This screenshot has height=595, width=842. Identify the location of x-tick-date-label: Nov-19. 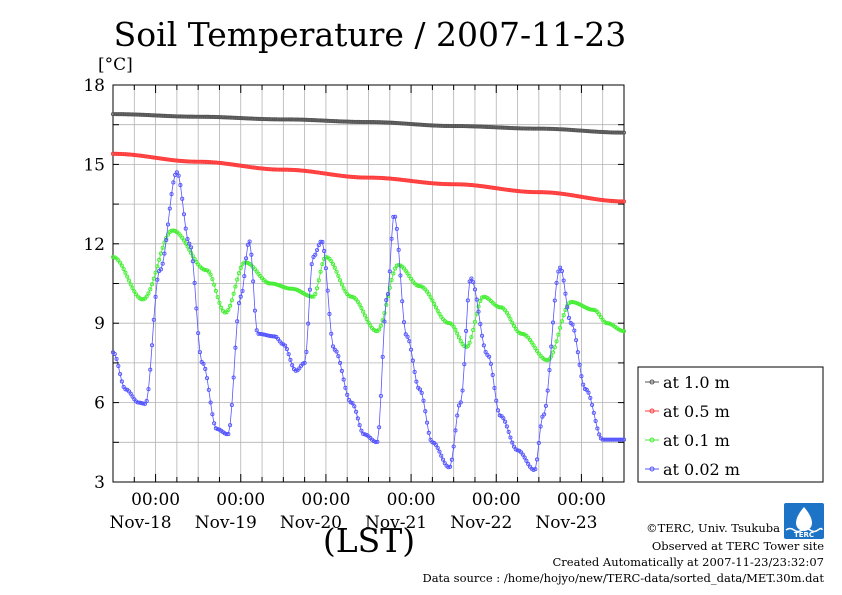
(226, 523).